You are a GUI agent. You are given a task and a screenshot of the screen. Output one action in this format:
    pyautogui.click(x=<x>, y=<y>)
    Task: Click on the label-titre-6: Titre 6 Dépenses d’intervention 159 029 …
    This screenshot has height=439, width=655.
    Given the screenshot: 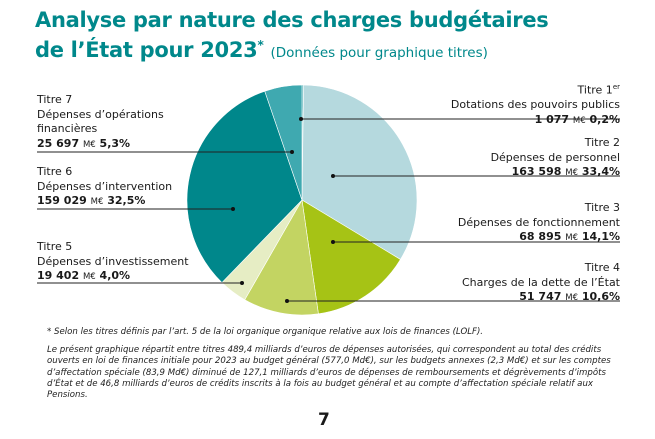 What is the action you would take?
    pyautogui.click(x=104, y=187)
    